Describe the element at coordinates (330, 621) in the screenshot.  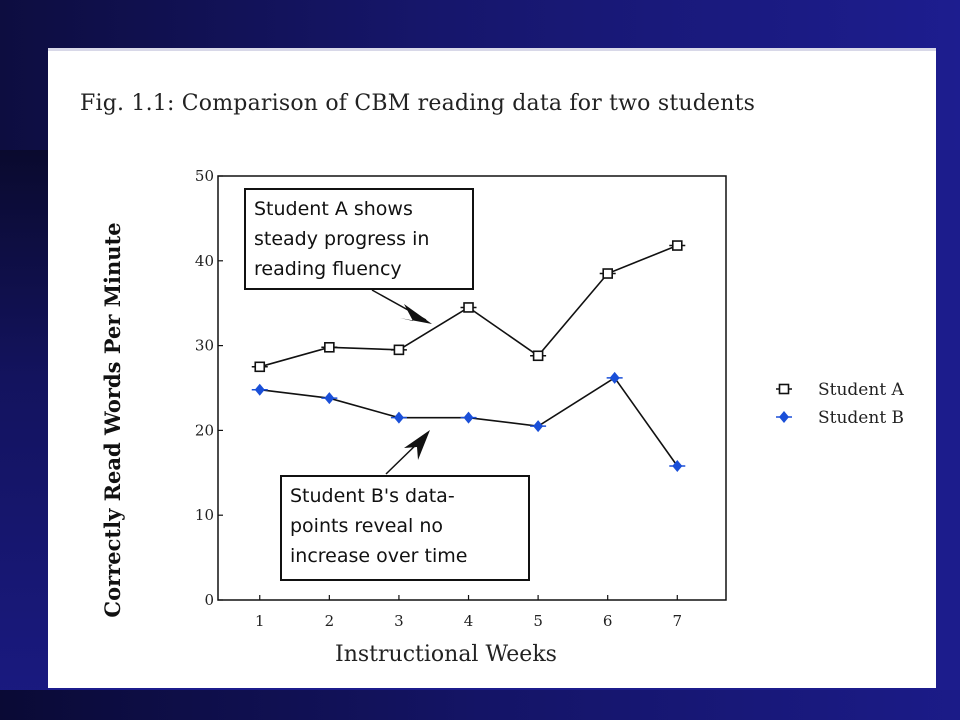
I see `x-tick-label: 2` at that location.